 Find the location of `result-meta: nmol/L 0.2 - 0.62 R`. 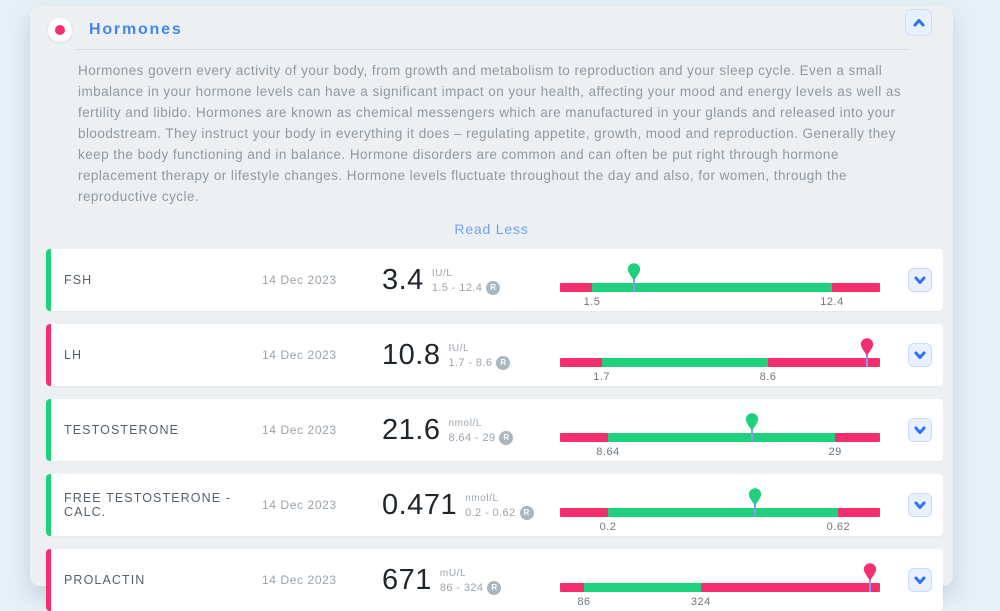

result-meta: nmol/L 0.2 - 0.62 R is located at coordinates (499, 505).